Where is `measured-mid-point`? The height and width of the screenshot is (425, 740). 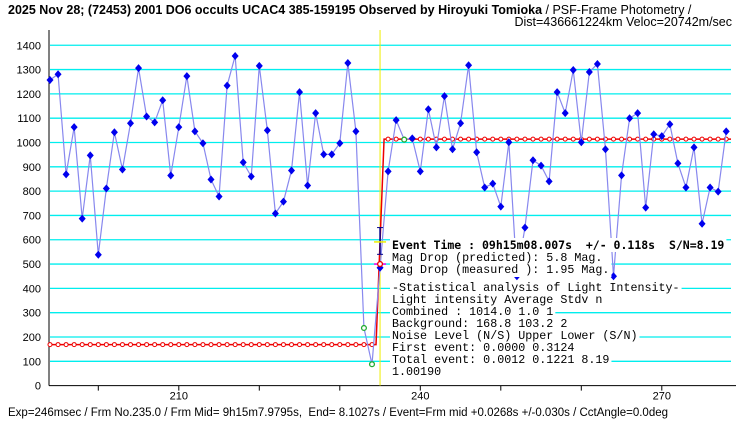
measured-mid-point is located at coordinates (380, 264).